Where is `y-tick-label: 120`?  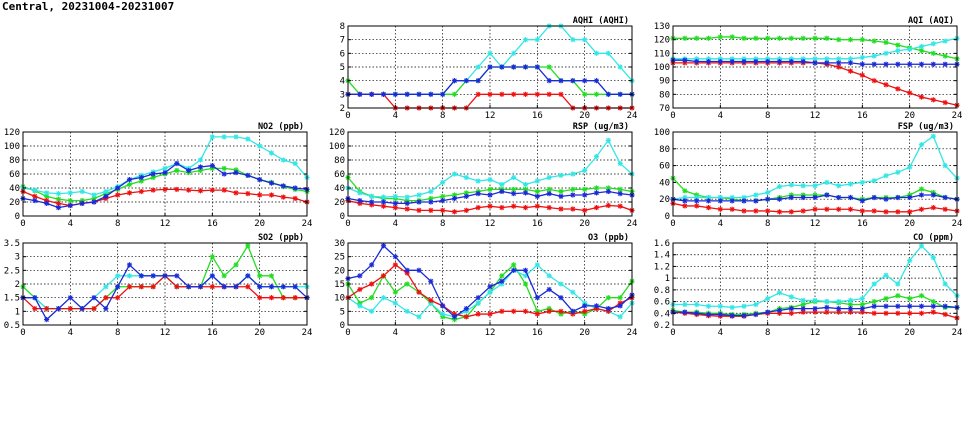 y-tick-label: 120 is located at coordinates (12, 133).